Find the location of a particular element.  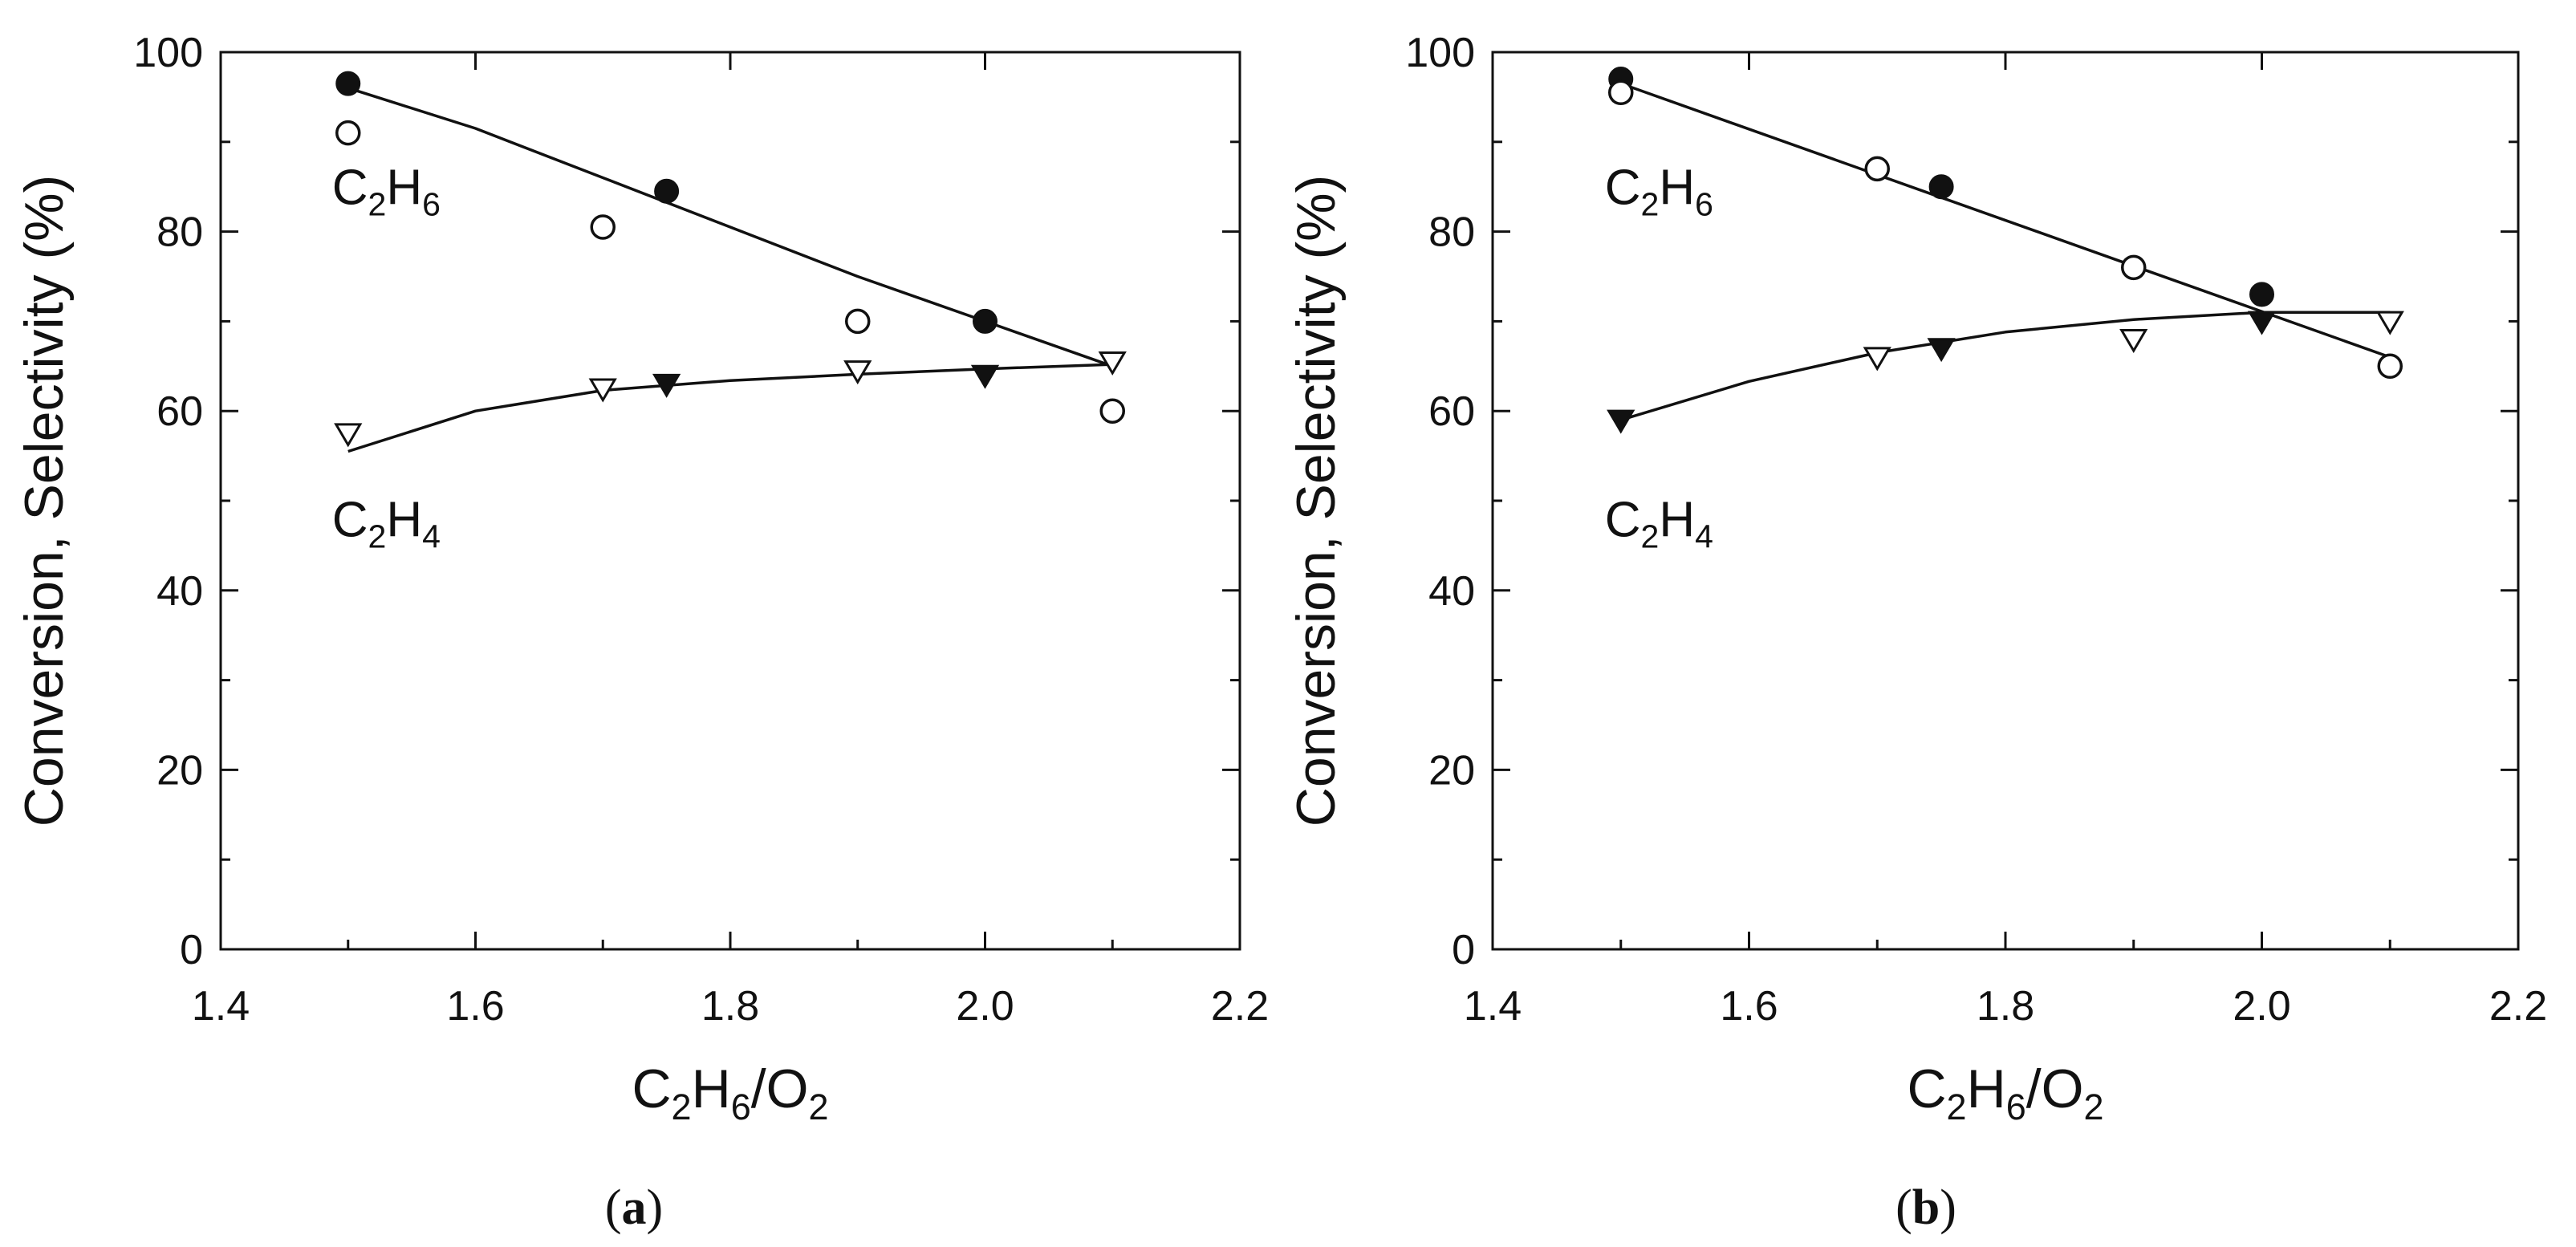

panel-label: (b) is located at coordinates (1926, 1207).